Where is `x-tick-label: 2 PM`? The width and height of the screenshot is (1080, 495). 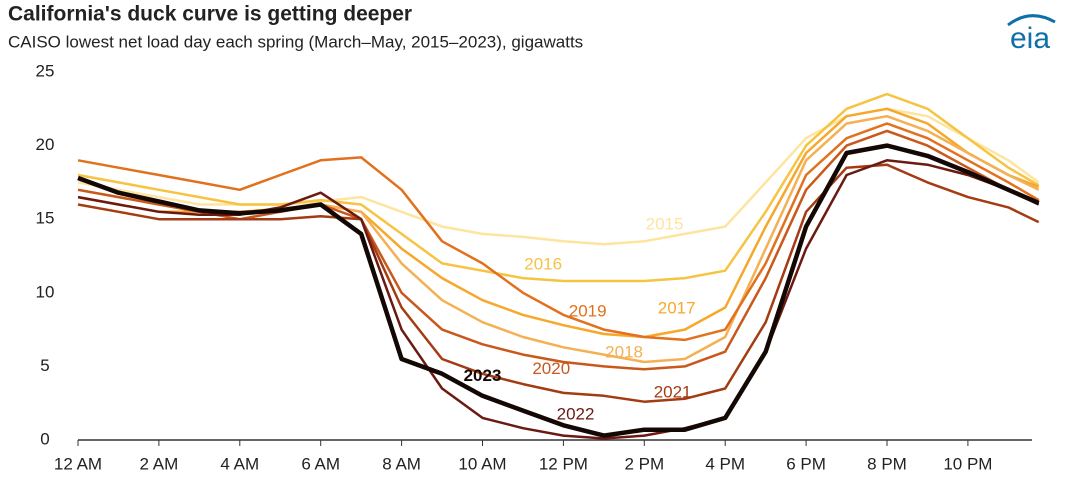
x-tick-label: 2 PM is located at coordinates (644, 463).